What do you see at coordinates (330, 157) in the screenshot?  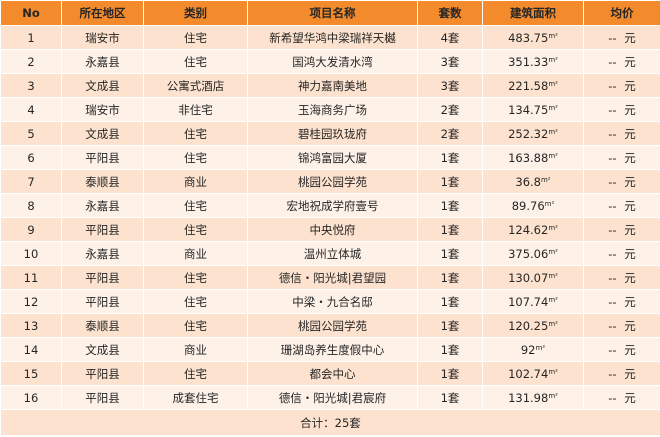 I see `table-row: 6 平阳县 住宅 锦鸿富园大厦 1套 163.88m² -- 元` at bounding box center [330, 157].